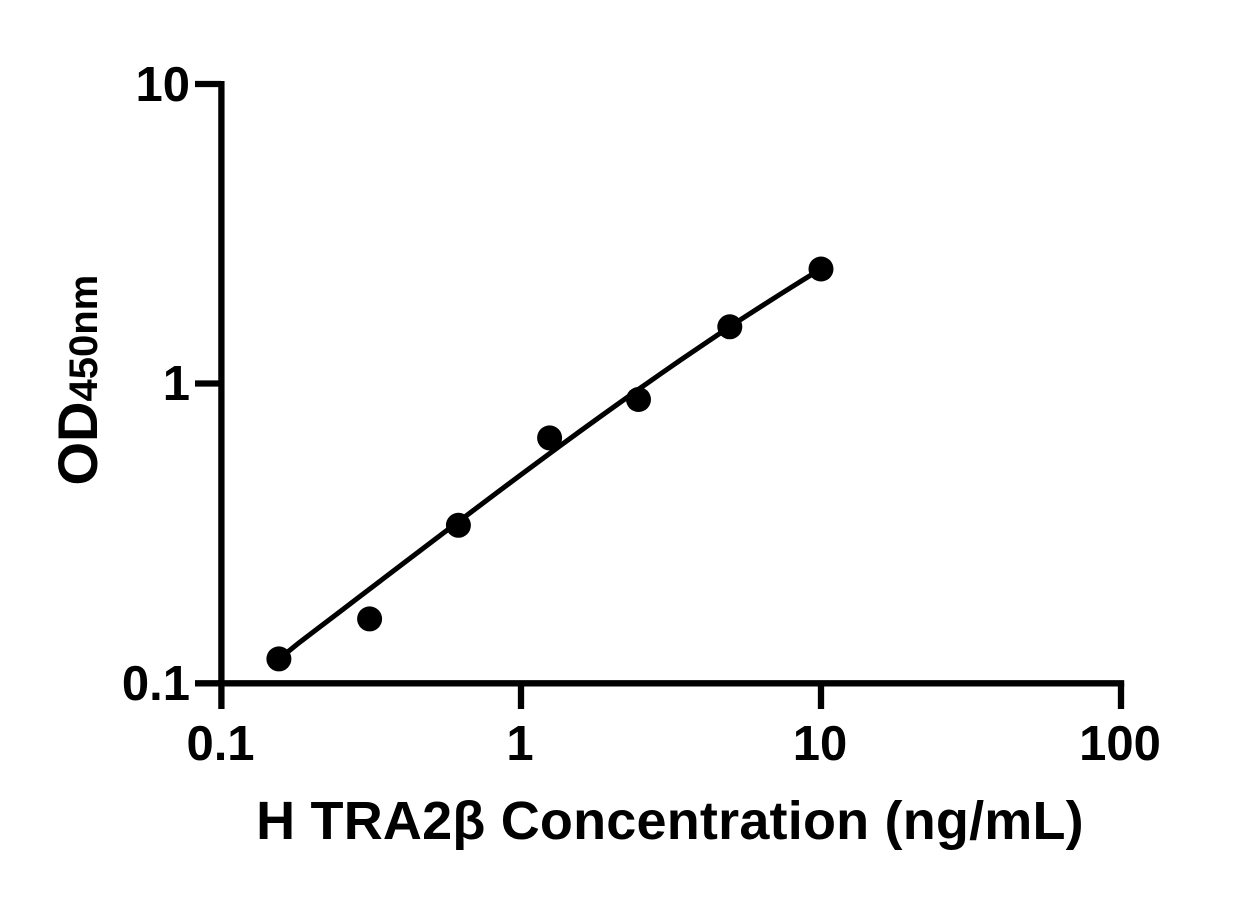 Image resolution: width=1259 pixels, height=900 pixels. What do you see at coordinates (1120, 744) in the screenshot?
I see `svg-text: 100` at bounding box center [1120, 744].